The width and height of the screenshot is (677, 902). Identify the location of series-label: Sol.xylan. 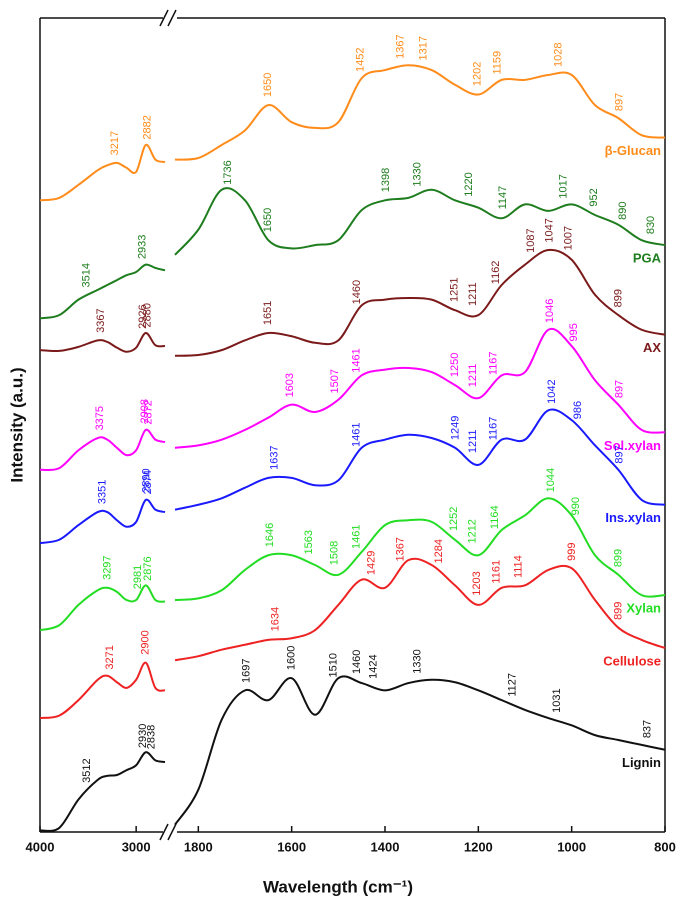
(632, 445).